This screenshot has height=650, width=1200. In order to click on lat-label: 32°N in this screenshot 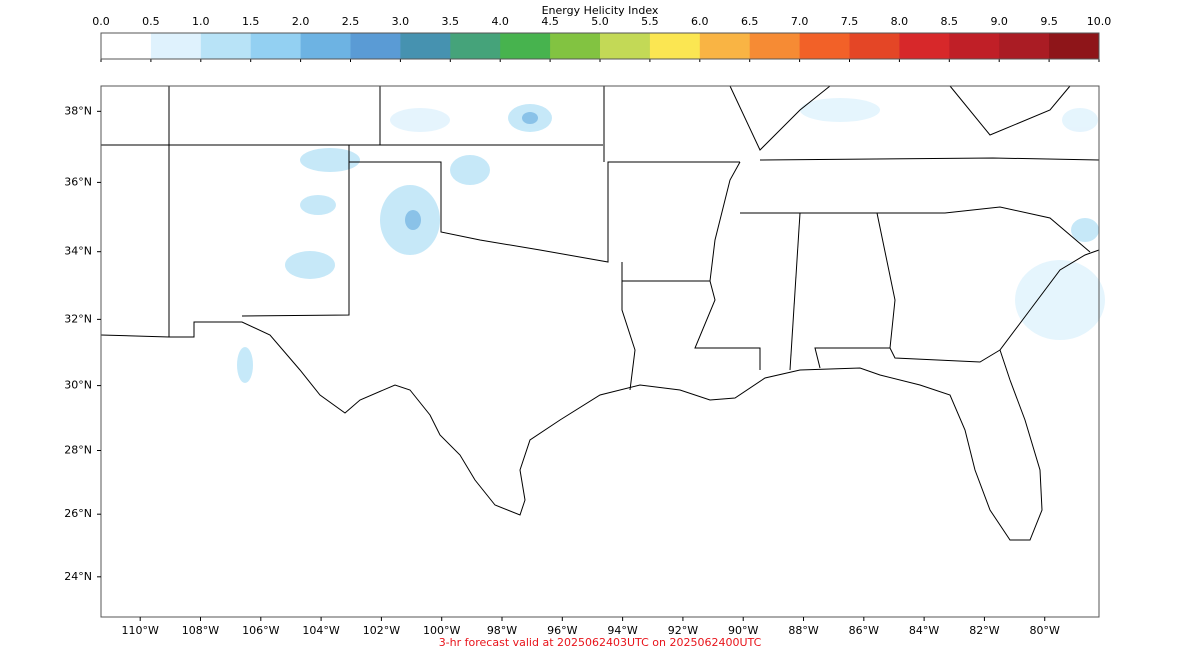, I will do `click(78, 318)`.